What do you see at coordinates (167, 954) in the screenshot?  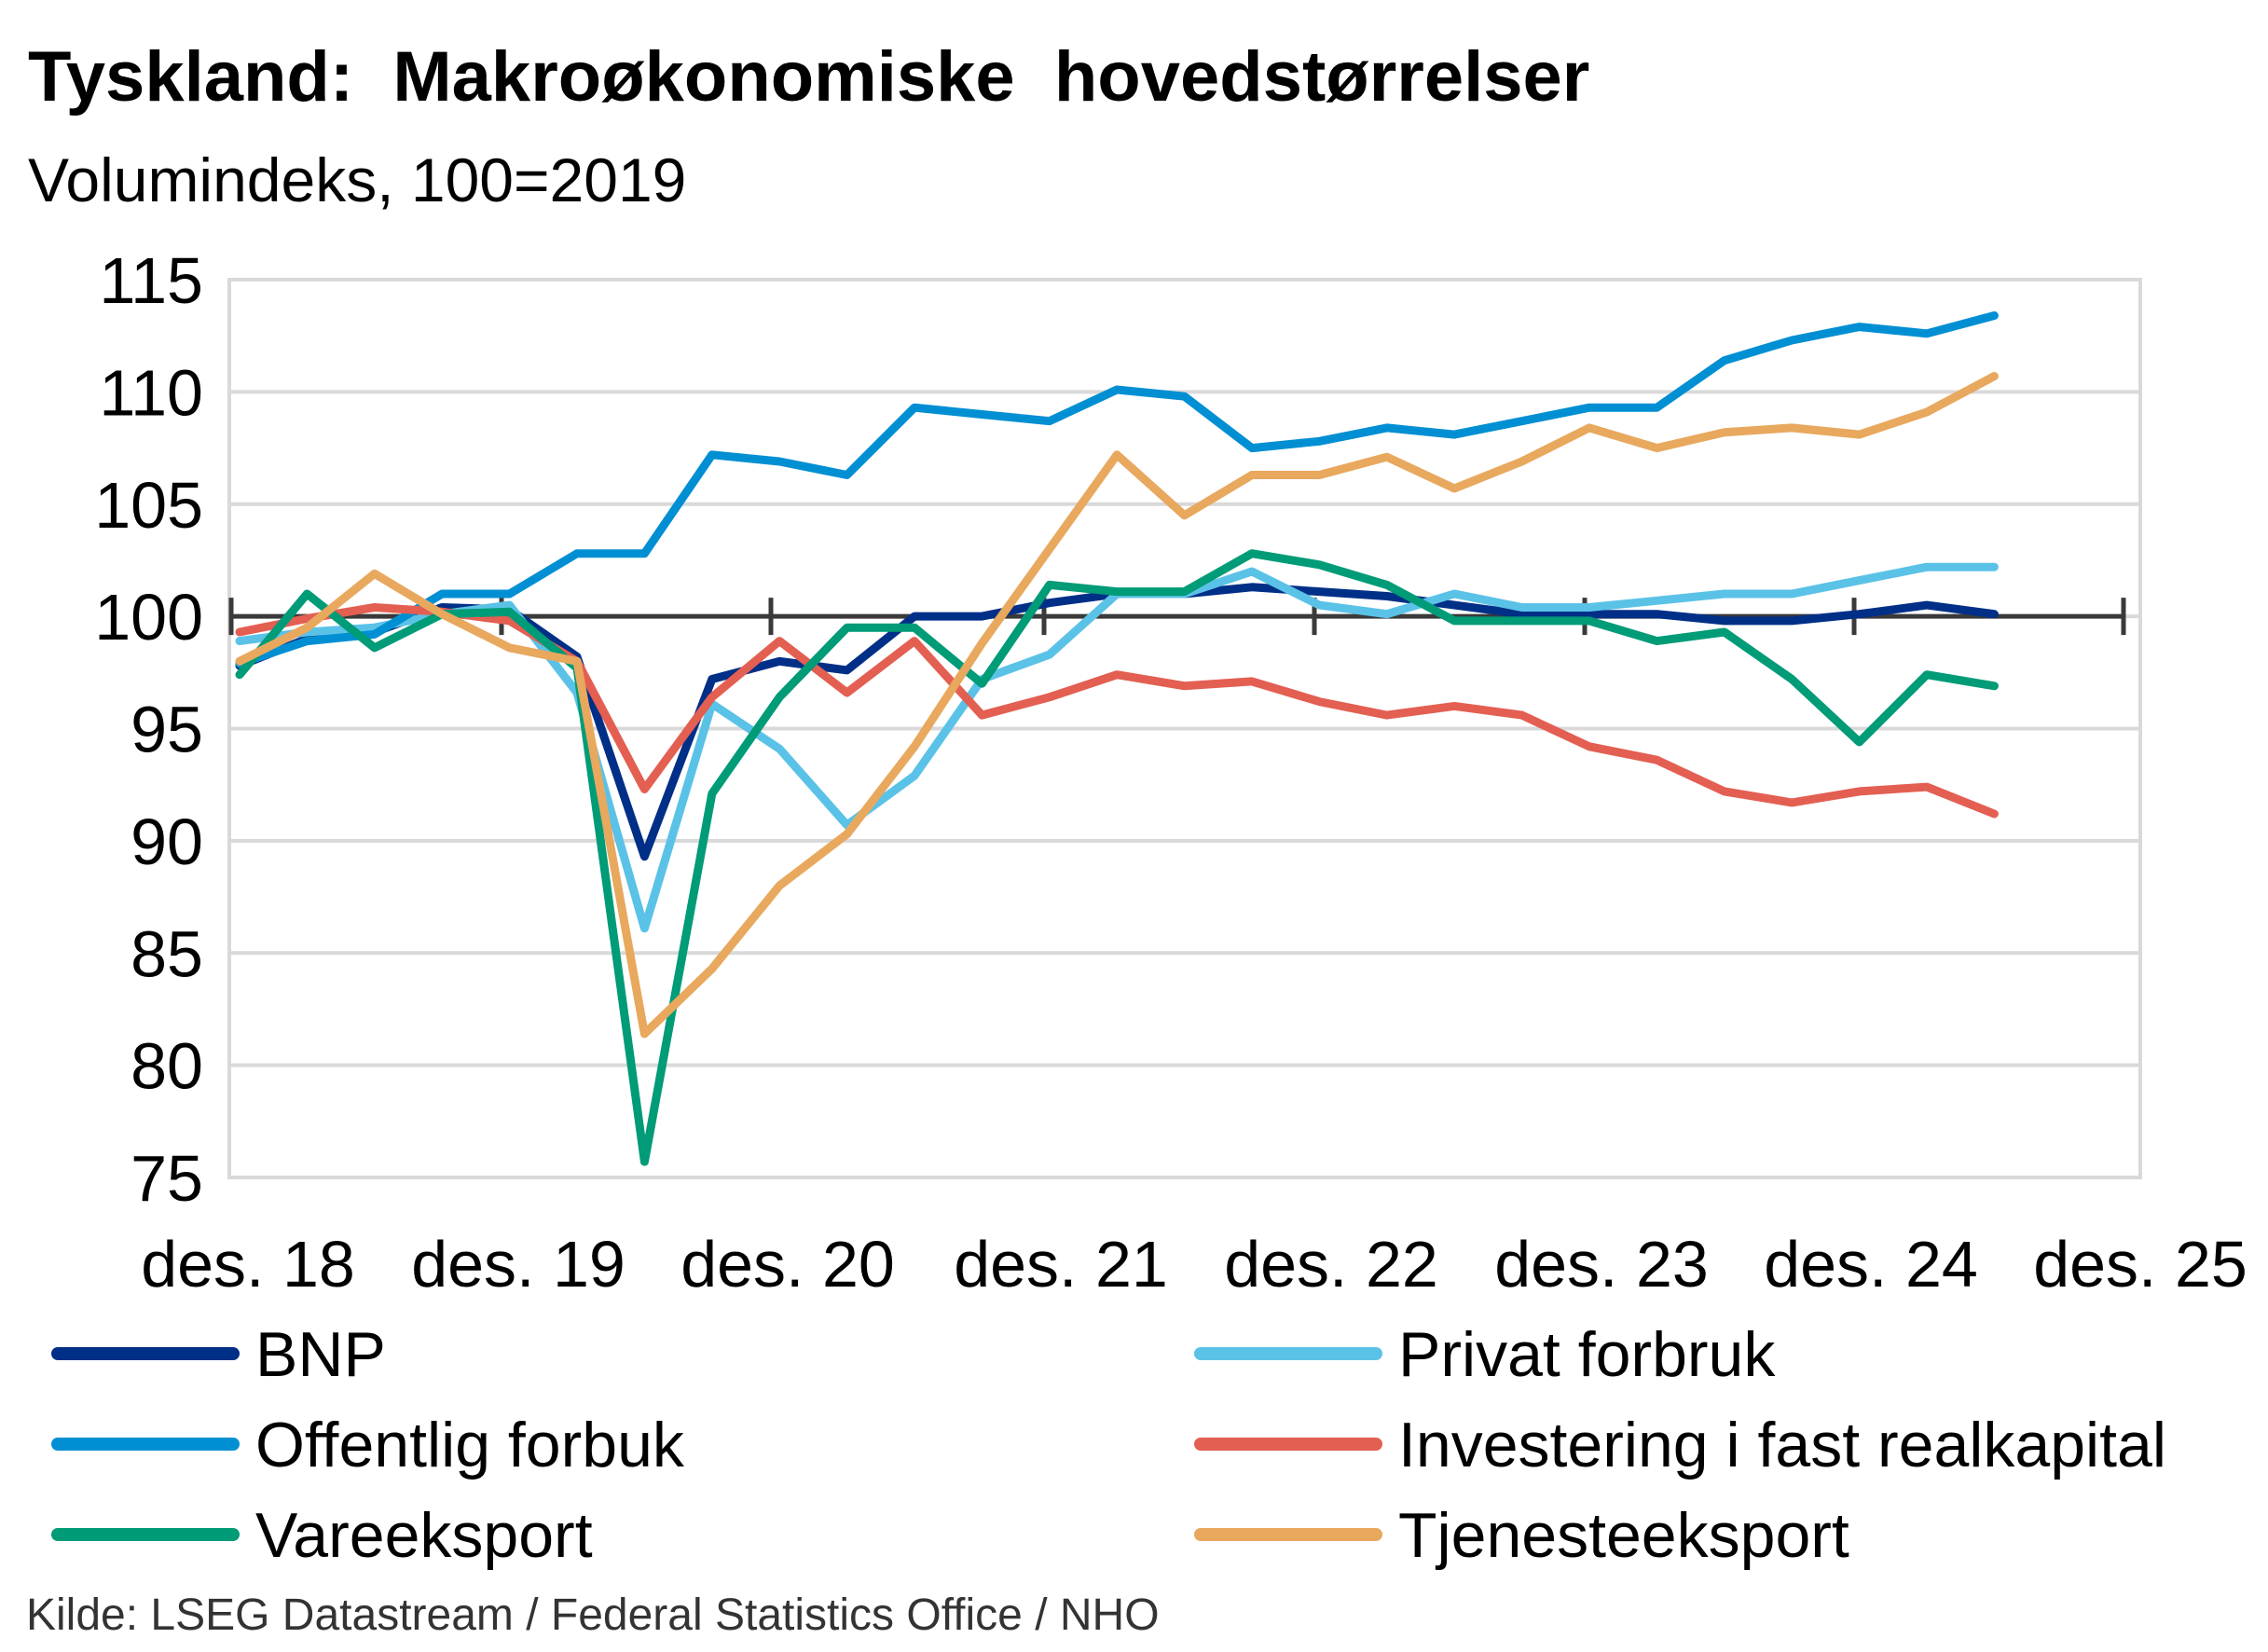 I see `y-tick-label: 85` at bounding box center [167, 954].